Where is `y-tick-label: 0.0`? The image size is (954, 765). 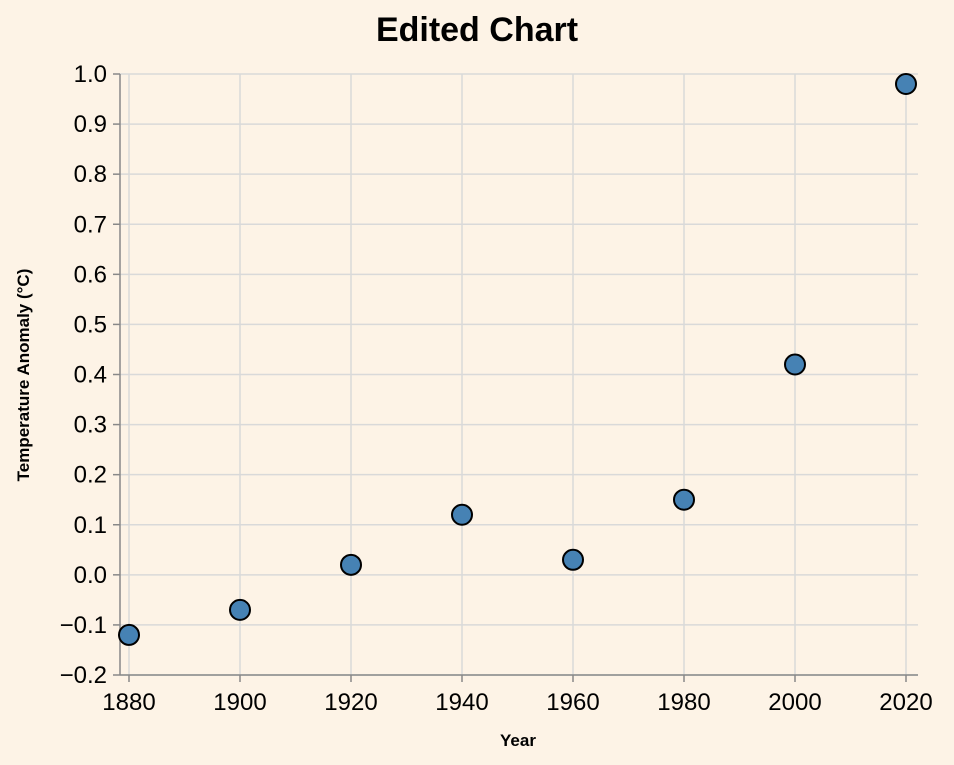
y-tick-label: 0.0 is located at coordinates (90, 575).